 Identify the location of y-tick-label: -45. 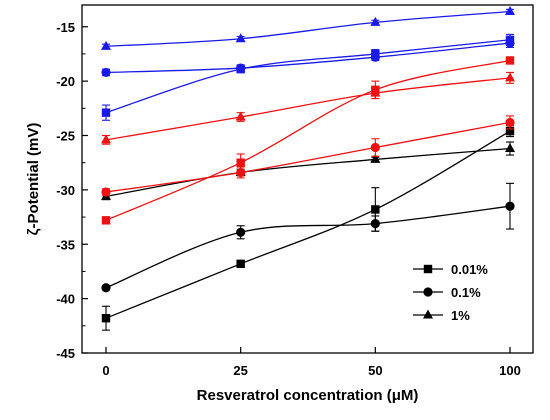
(65, 353).